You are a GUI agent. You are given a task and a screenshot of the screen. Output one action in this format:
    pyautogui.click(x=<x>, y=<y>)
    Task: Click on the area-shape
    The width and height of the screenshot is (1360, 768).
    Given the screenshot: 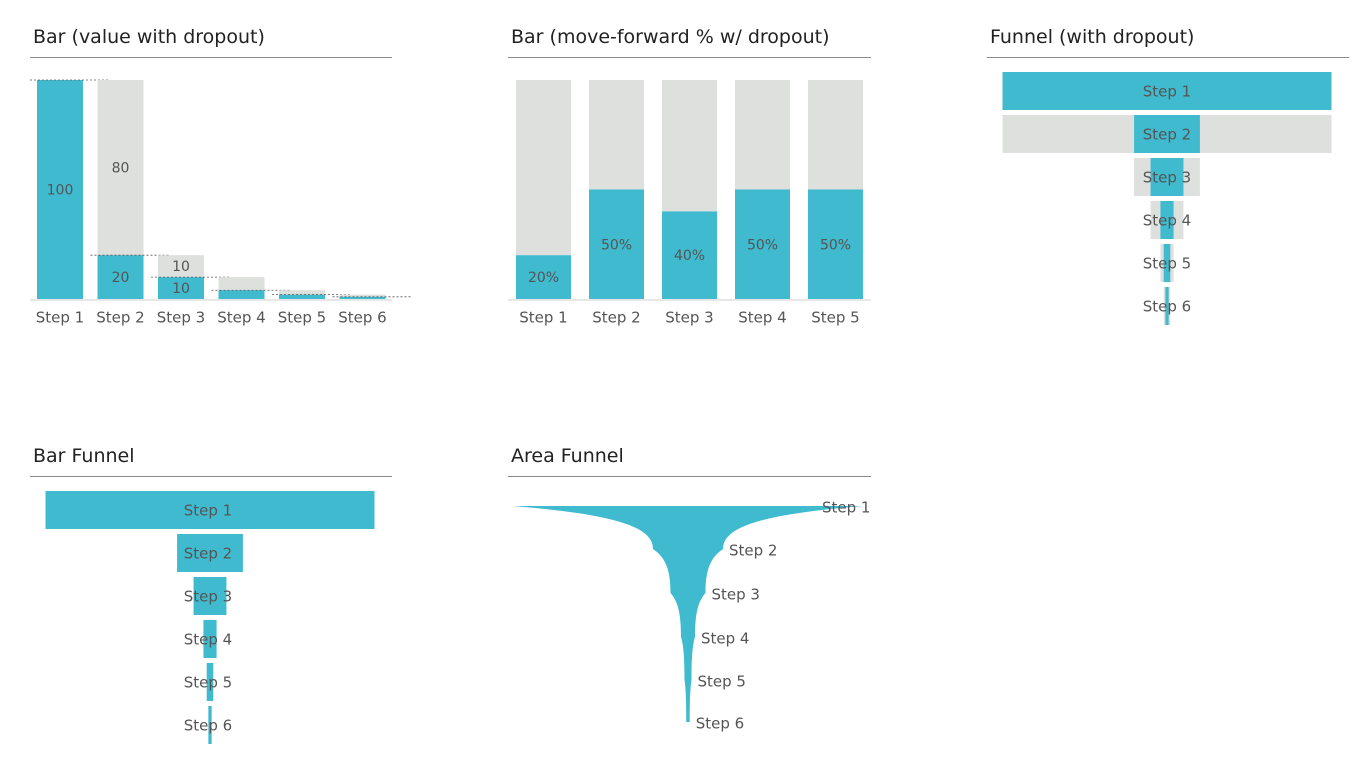 What is the action you would take?
    pyautogui.click(x=688, y=614)
    